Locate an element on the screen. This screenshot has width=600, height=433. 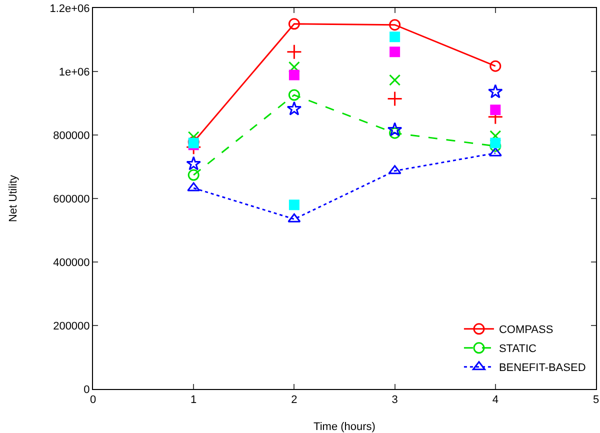
legend-label: STATIC is located at coordinates (517, 349).